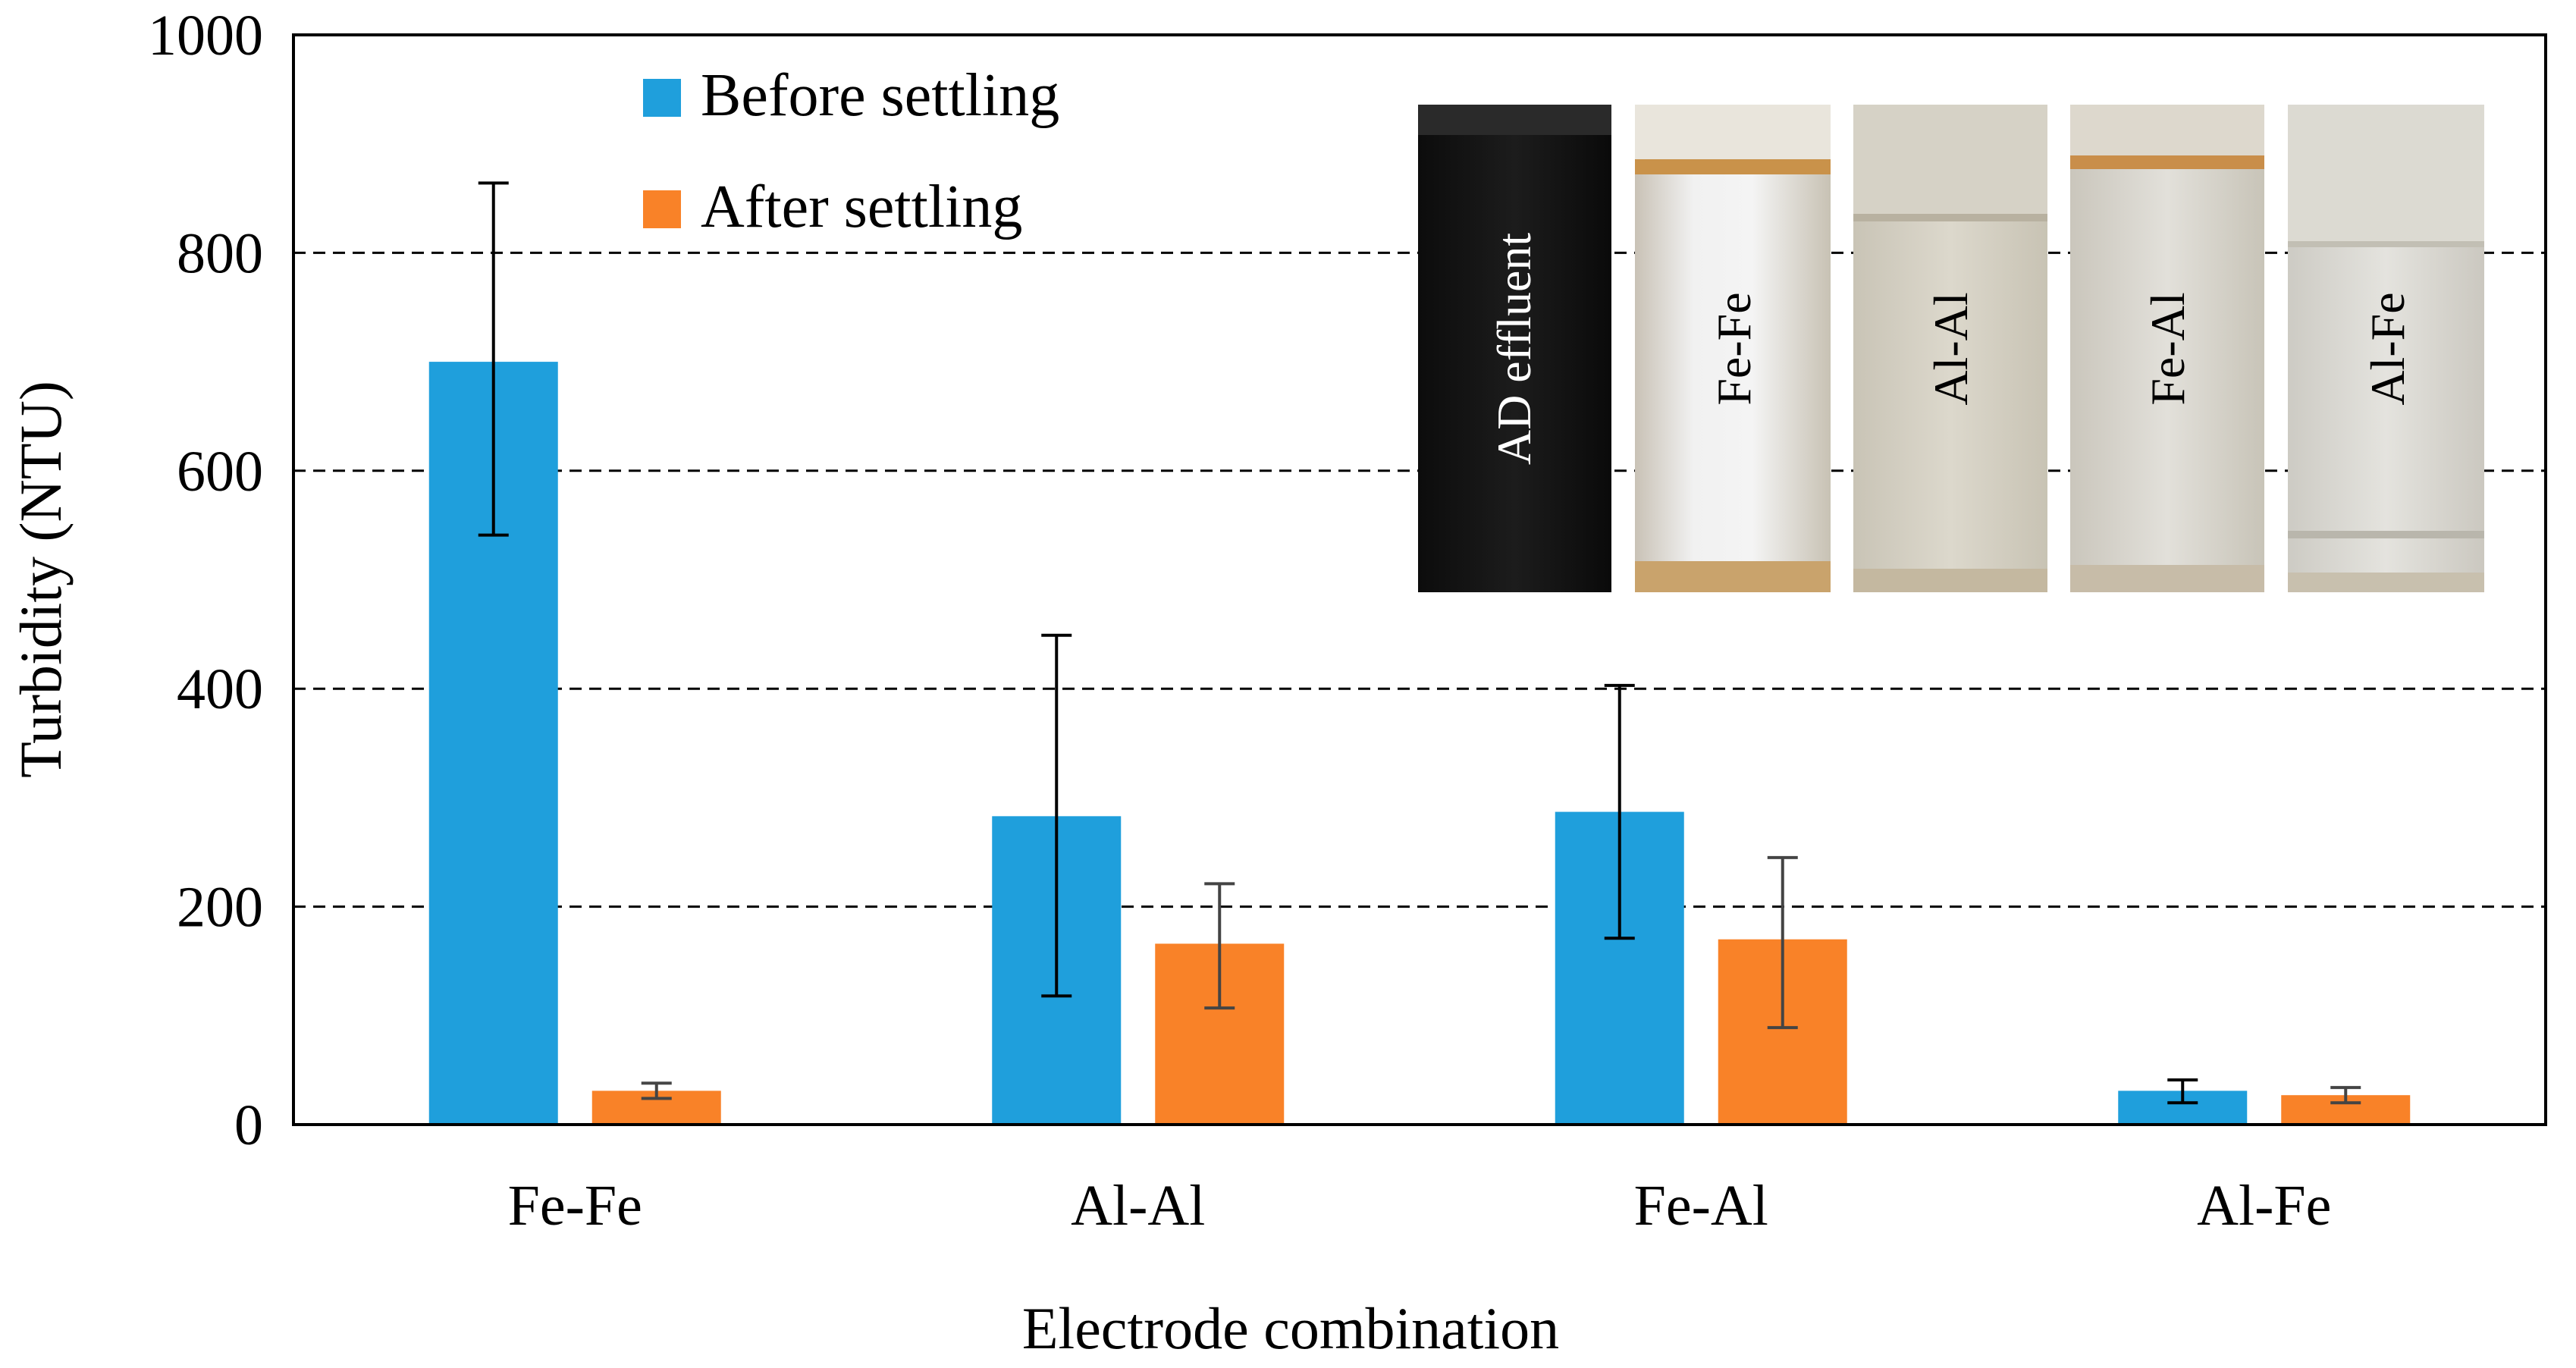  What do you see at coordinates (220, 908) in the screenshot?
I see `y-tick-label: 200` at bounding box center [220, 908].